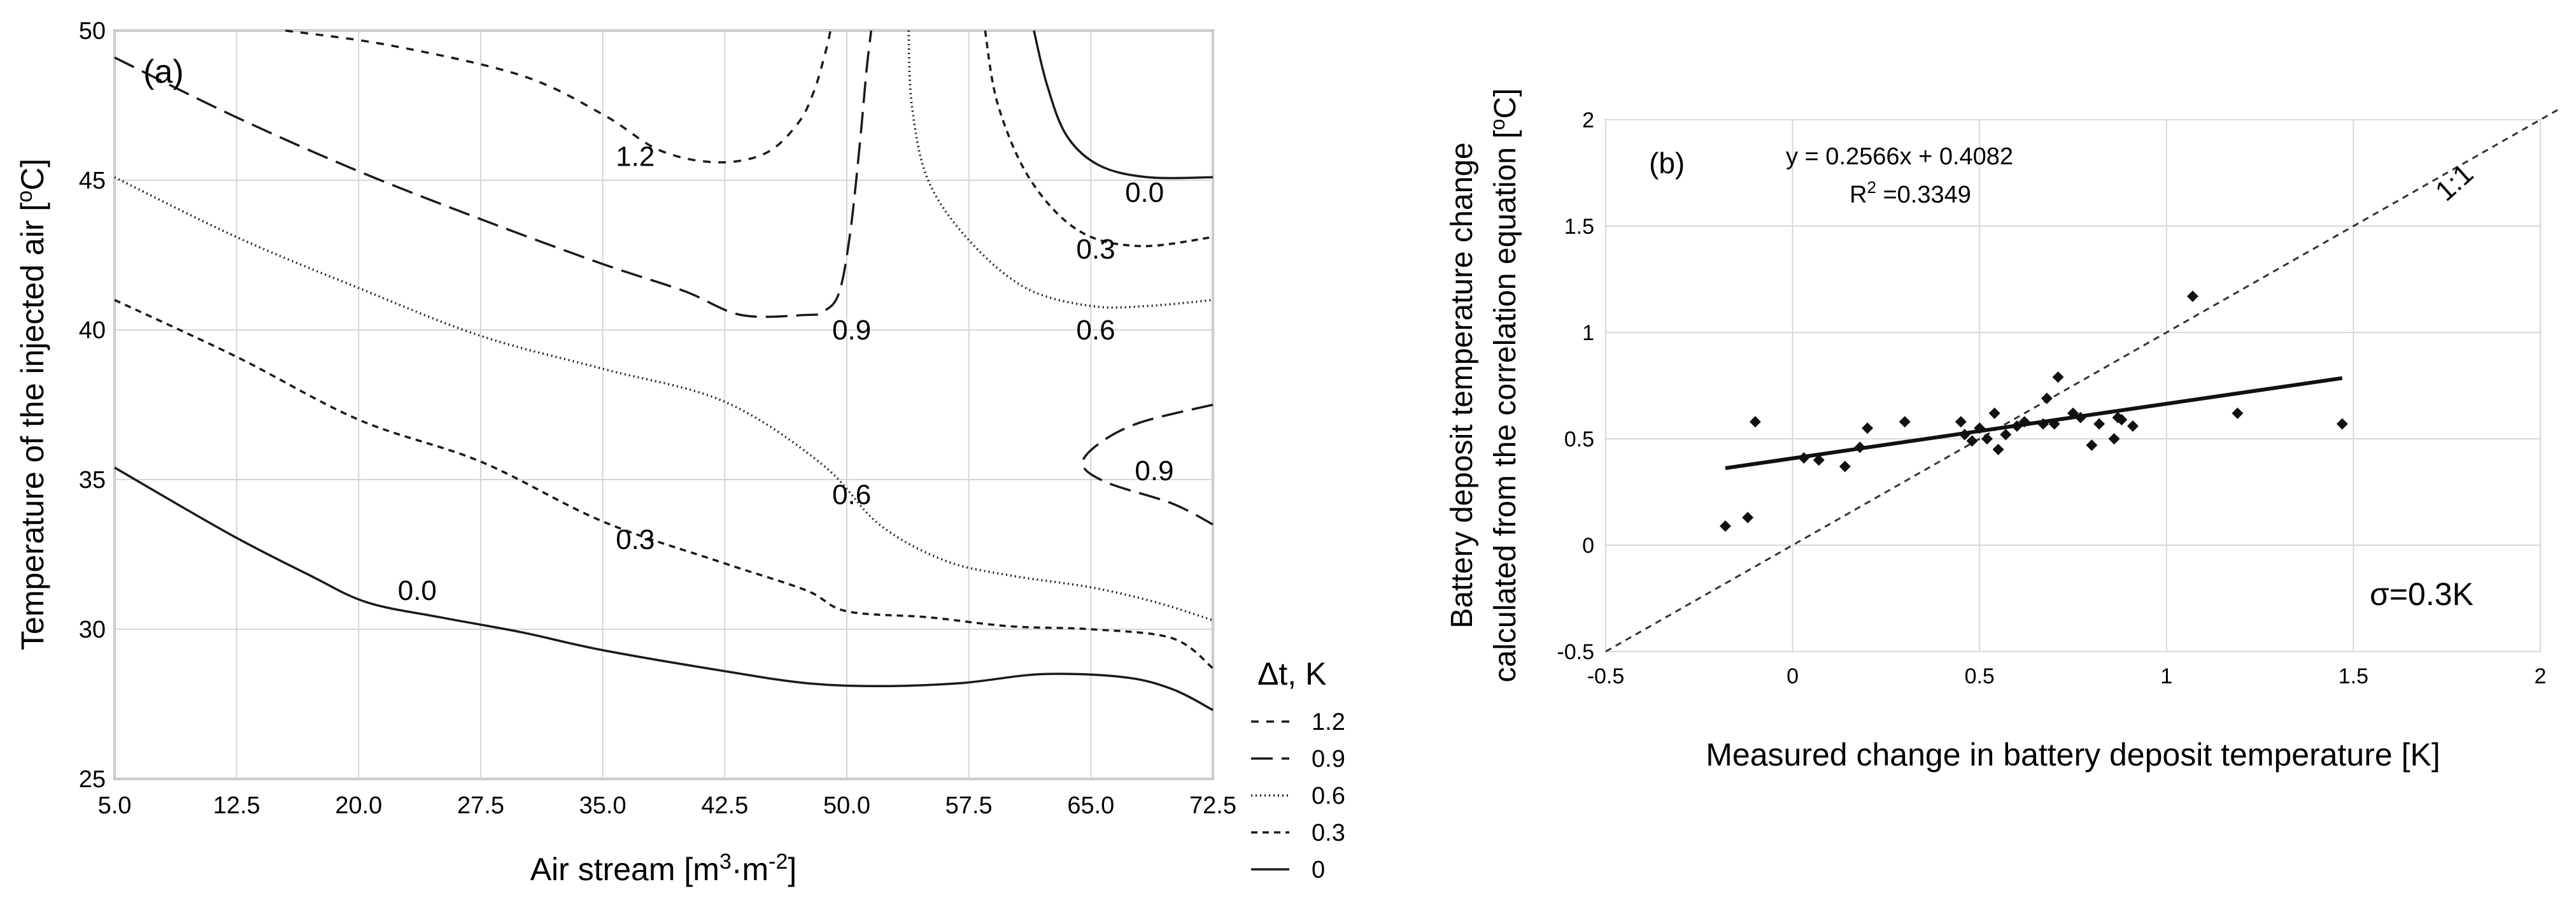 The image size is (2576, 898). I want to click on x-tick-label: 12.5, so click(236, 805).